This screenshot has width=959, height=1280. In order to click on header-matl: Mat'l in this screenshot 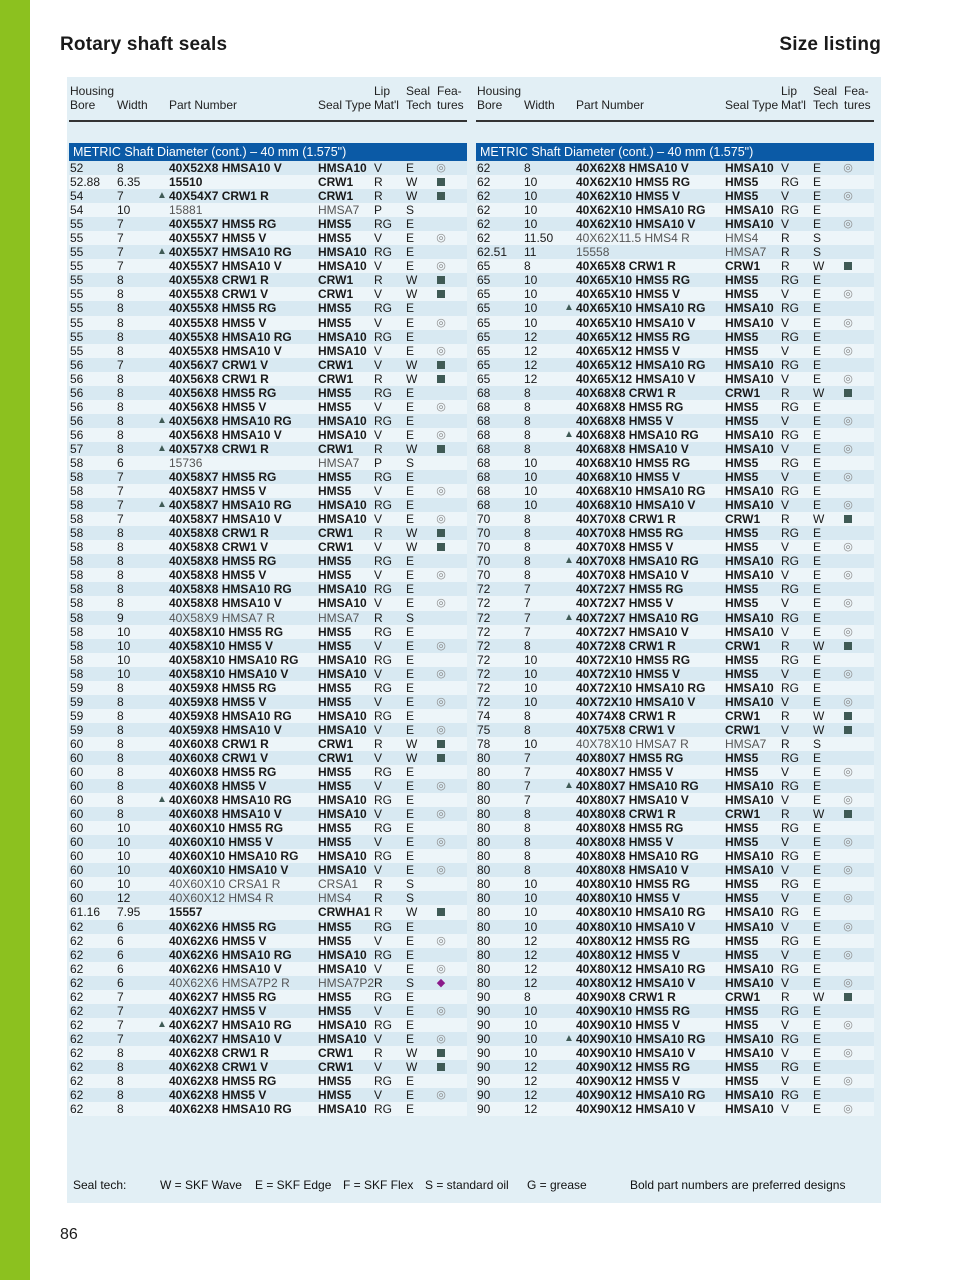, I will do `click(793, 105)`.